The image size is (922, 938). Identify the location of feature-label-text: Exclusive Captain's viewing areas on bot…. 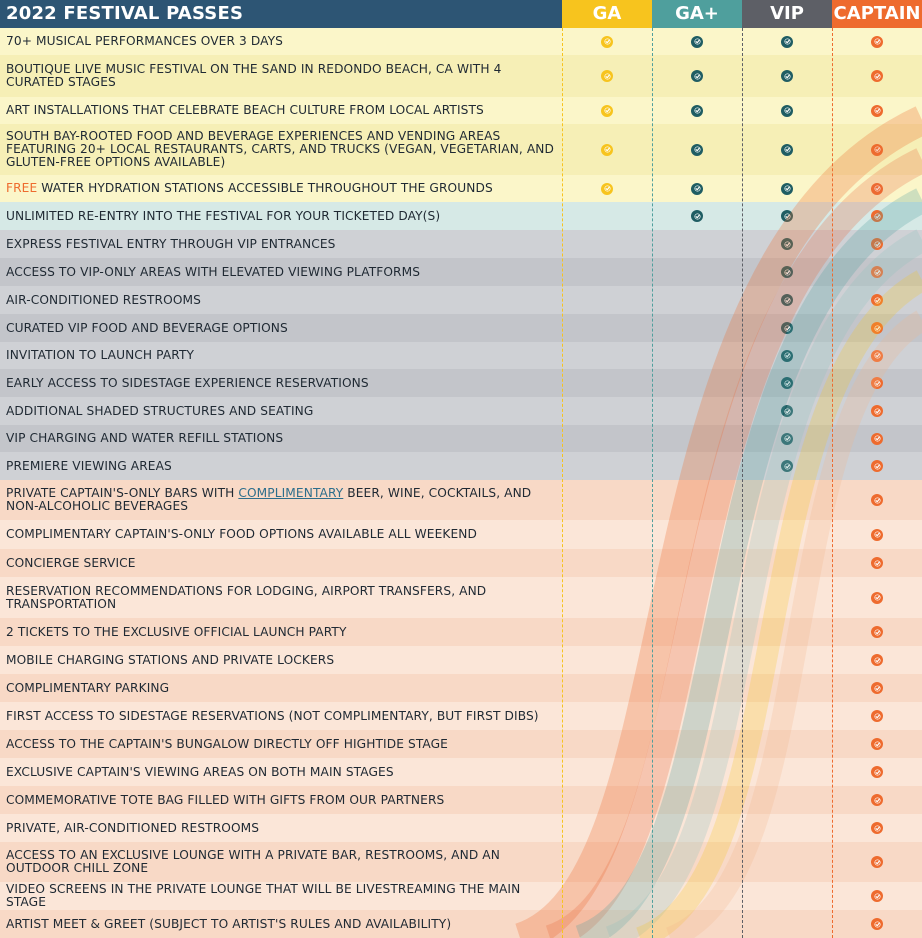
(200, 771).